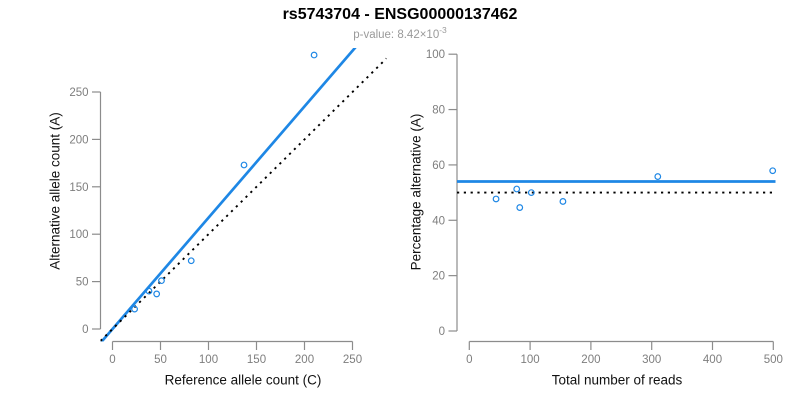 This screenshot has width=800, height=400. I want to click on y-tick-label: 20, so click(438, 277).